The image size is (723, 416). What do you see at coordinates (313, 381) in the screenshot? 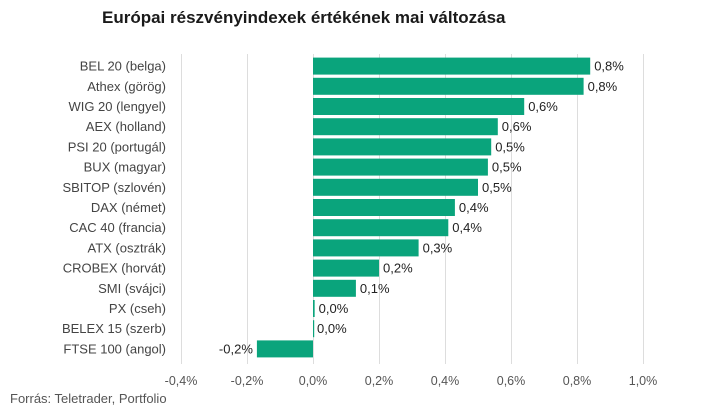
I see `x-tick-label: 0,0%` at bounding box center [313, 381].